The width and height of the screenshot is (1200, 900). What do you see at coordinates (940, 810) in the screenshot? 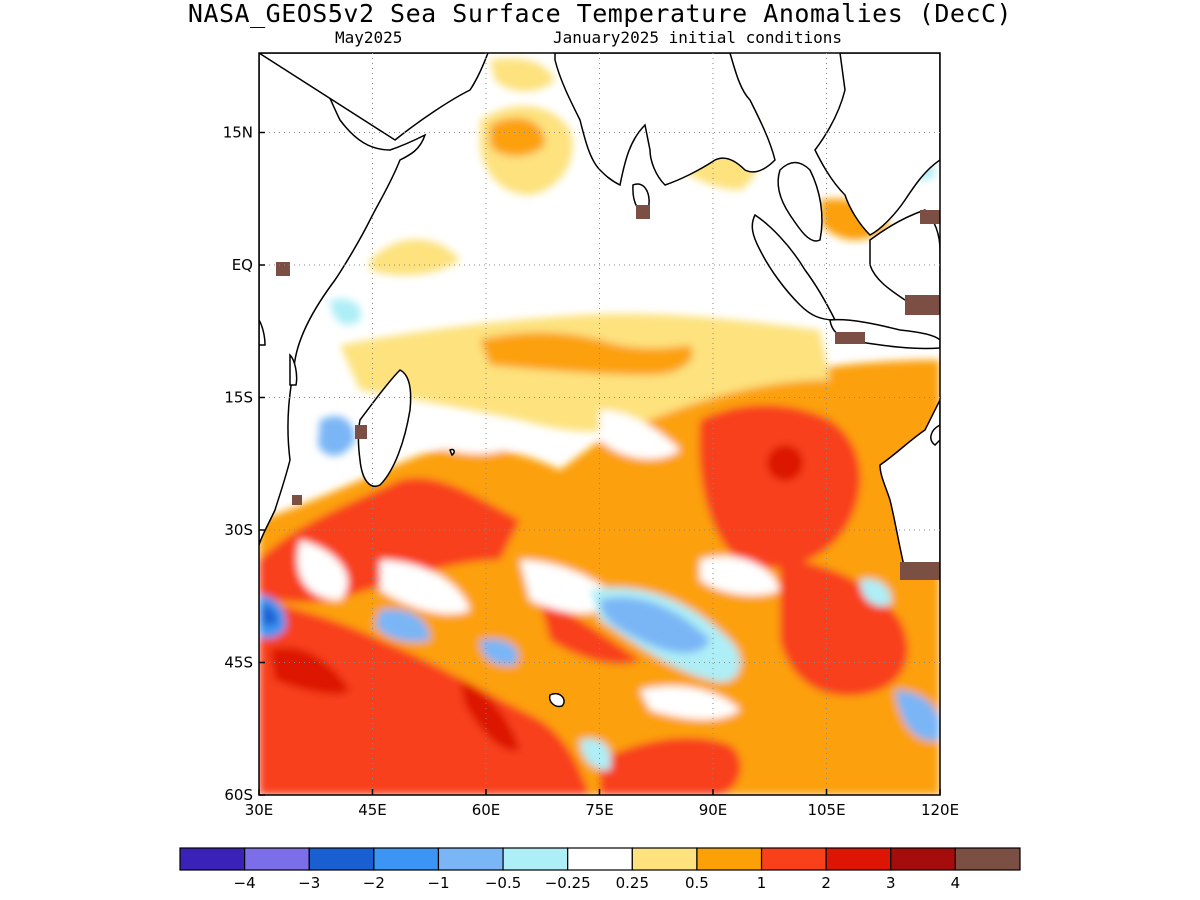
I see `lon-tick-label: 120E` at bounding box center [940, 810].